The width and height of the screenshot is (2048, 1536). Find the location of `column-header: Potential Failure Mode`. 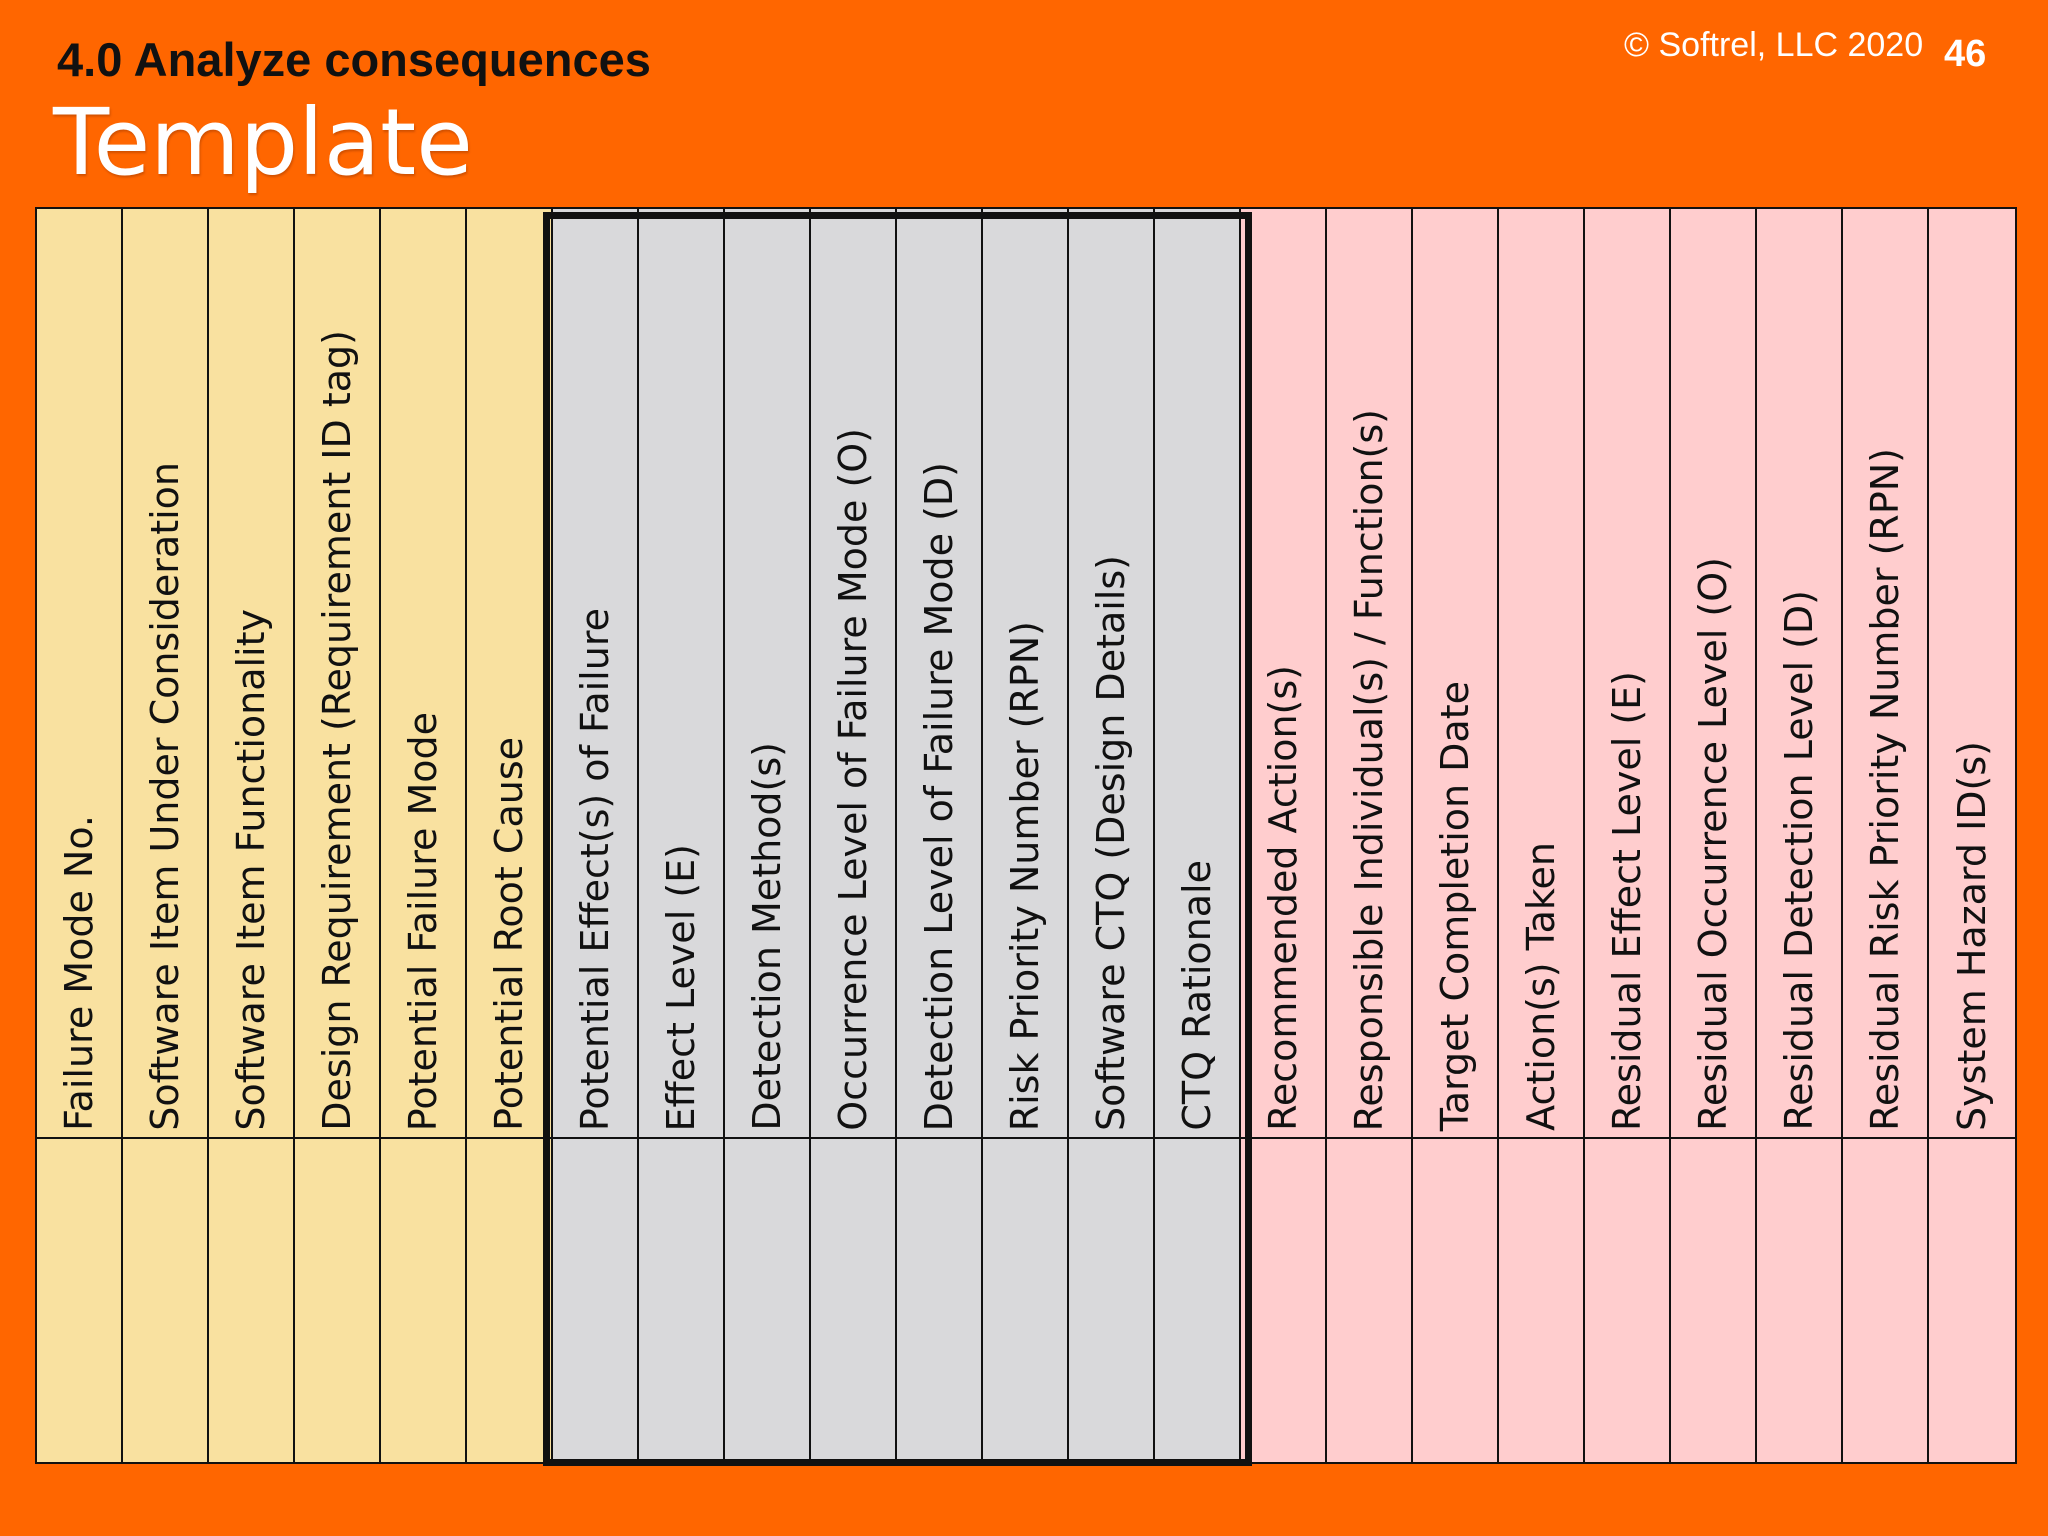

column-header: Potential Failure Mode is located at coordinates (424, 674).